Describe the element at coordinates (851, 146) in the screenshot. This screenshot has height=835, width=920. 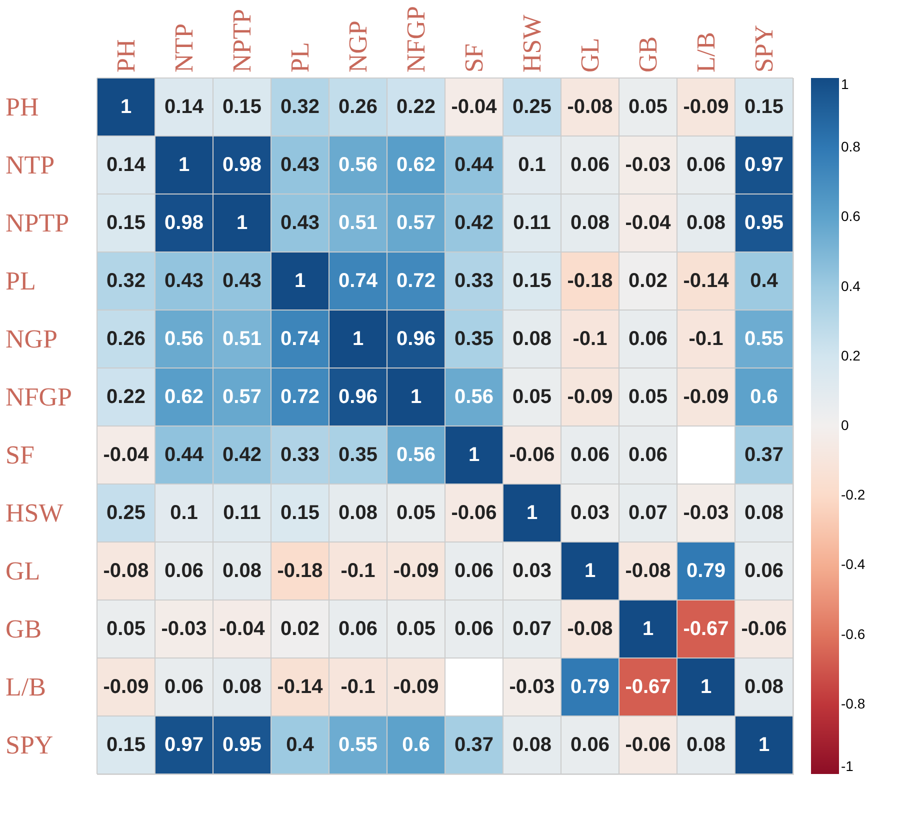
I see `color-bar-label: 0.8` at that location.